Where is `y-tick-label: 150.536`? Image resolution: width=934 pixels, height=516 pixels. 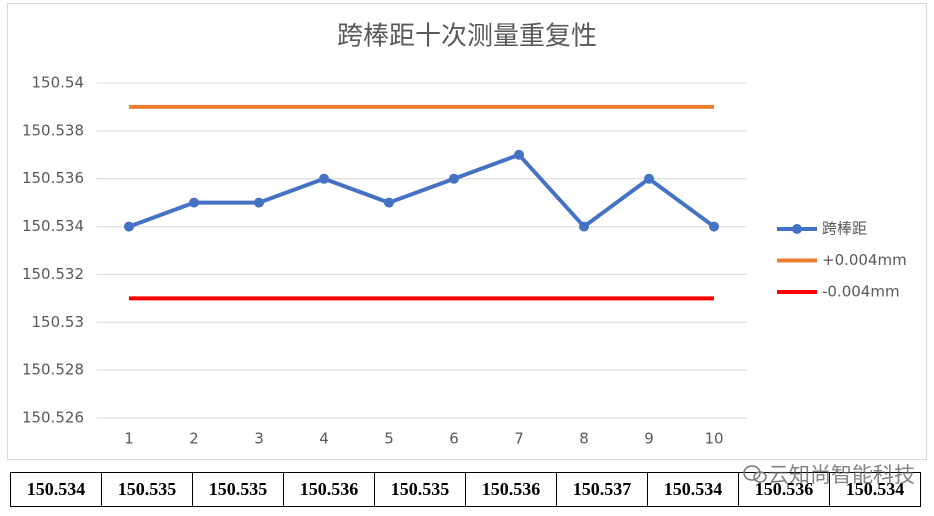
y-tick-label: 150.536 is located at coordinates (53, 178).